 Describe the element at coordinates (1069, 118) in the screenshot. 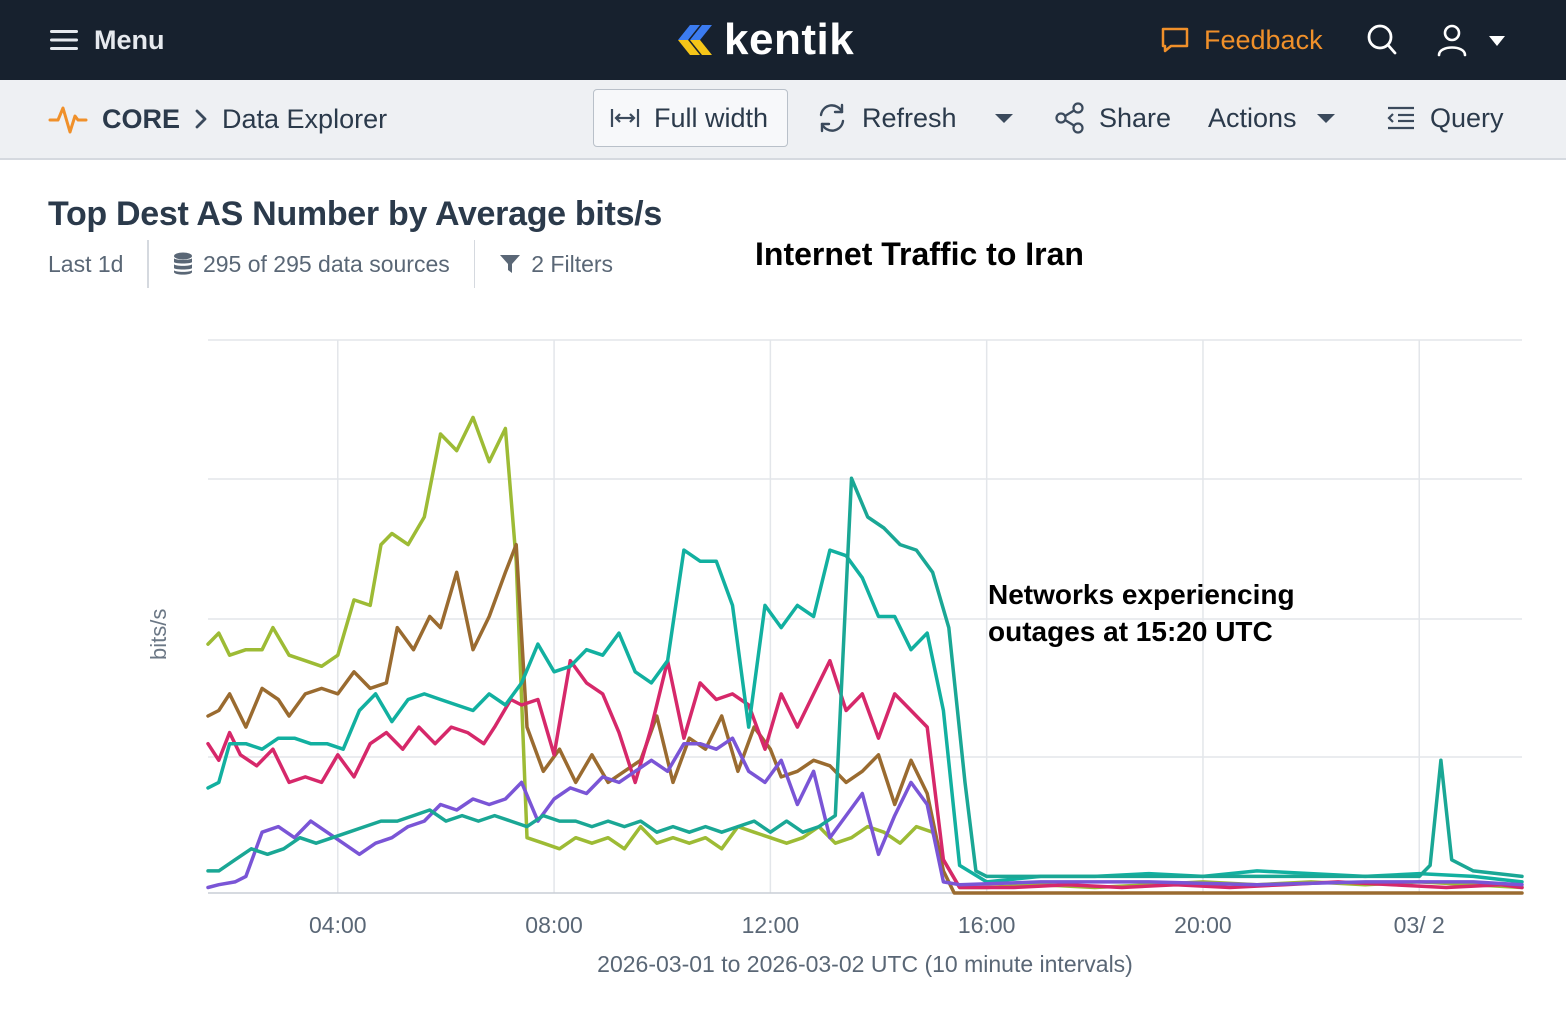

I see `share-icon` at that location.